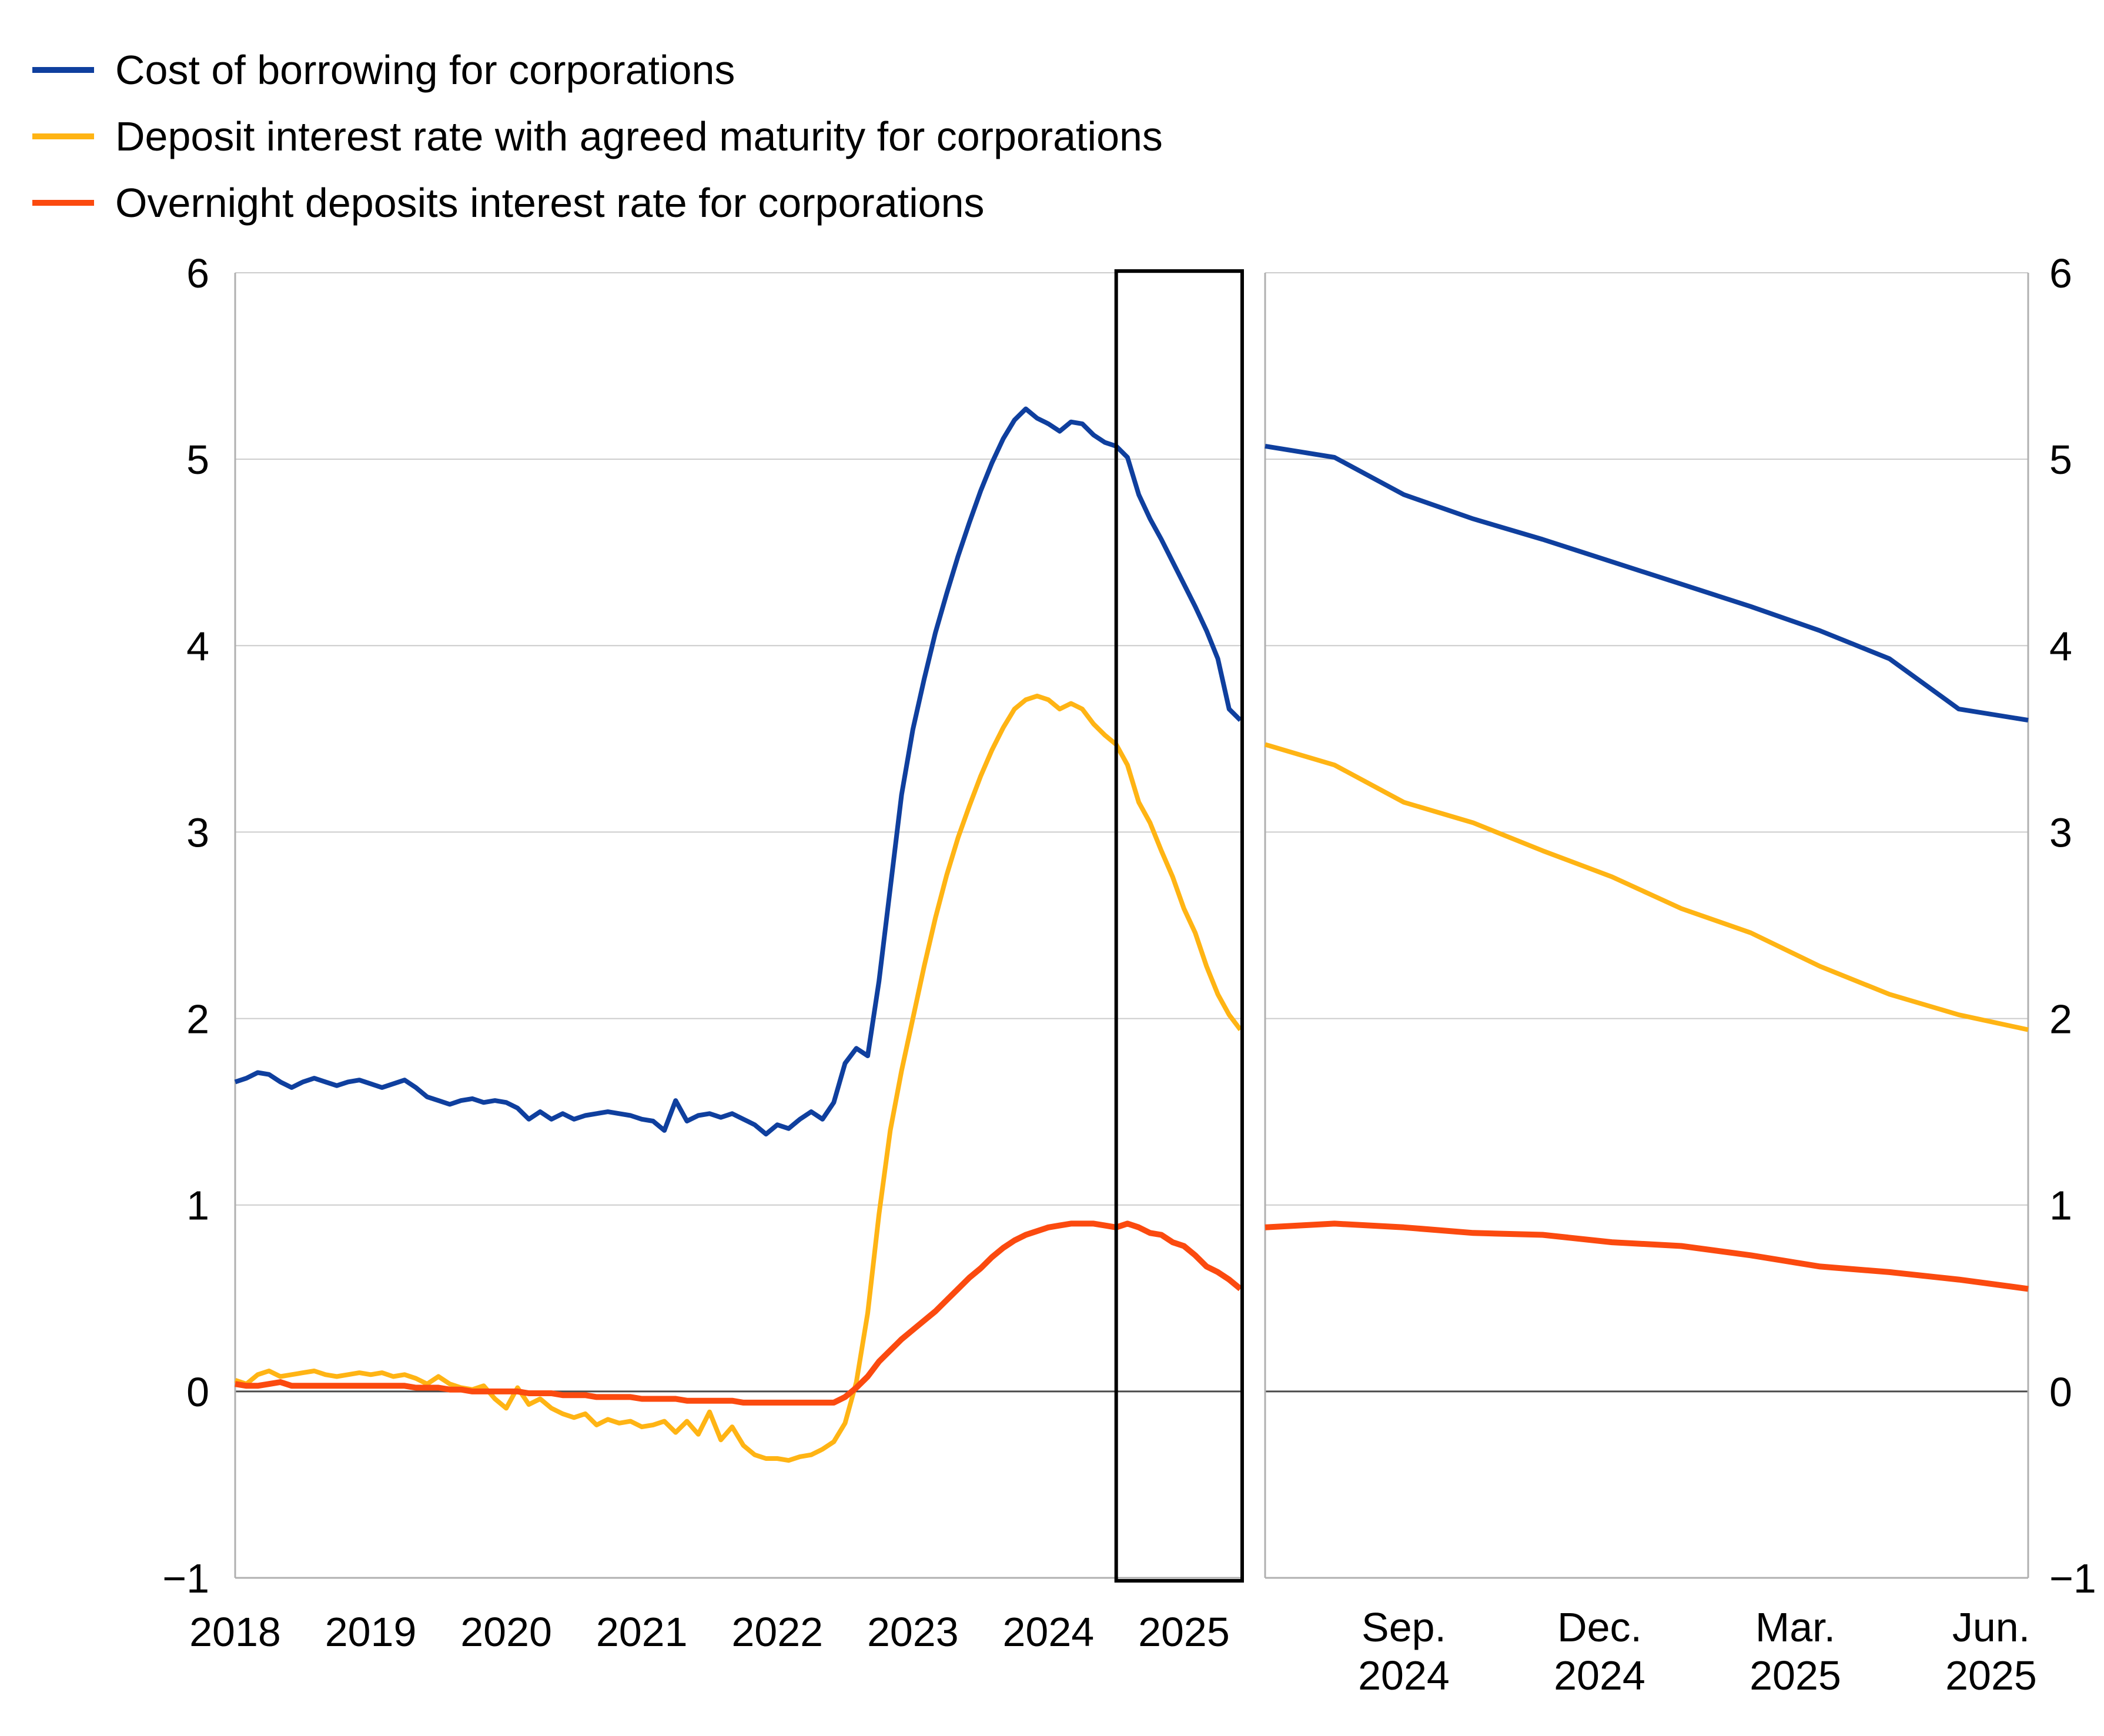 The width and height of the screenshot is (2104, 1736). What do you see at coordinates (1599, 1627) in the screenshot?
I see `x-tick-label-month: Dec.` at bounding box center [1599, 1627].